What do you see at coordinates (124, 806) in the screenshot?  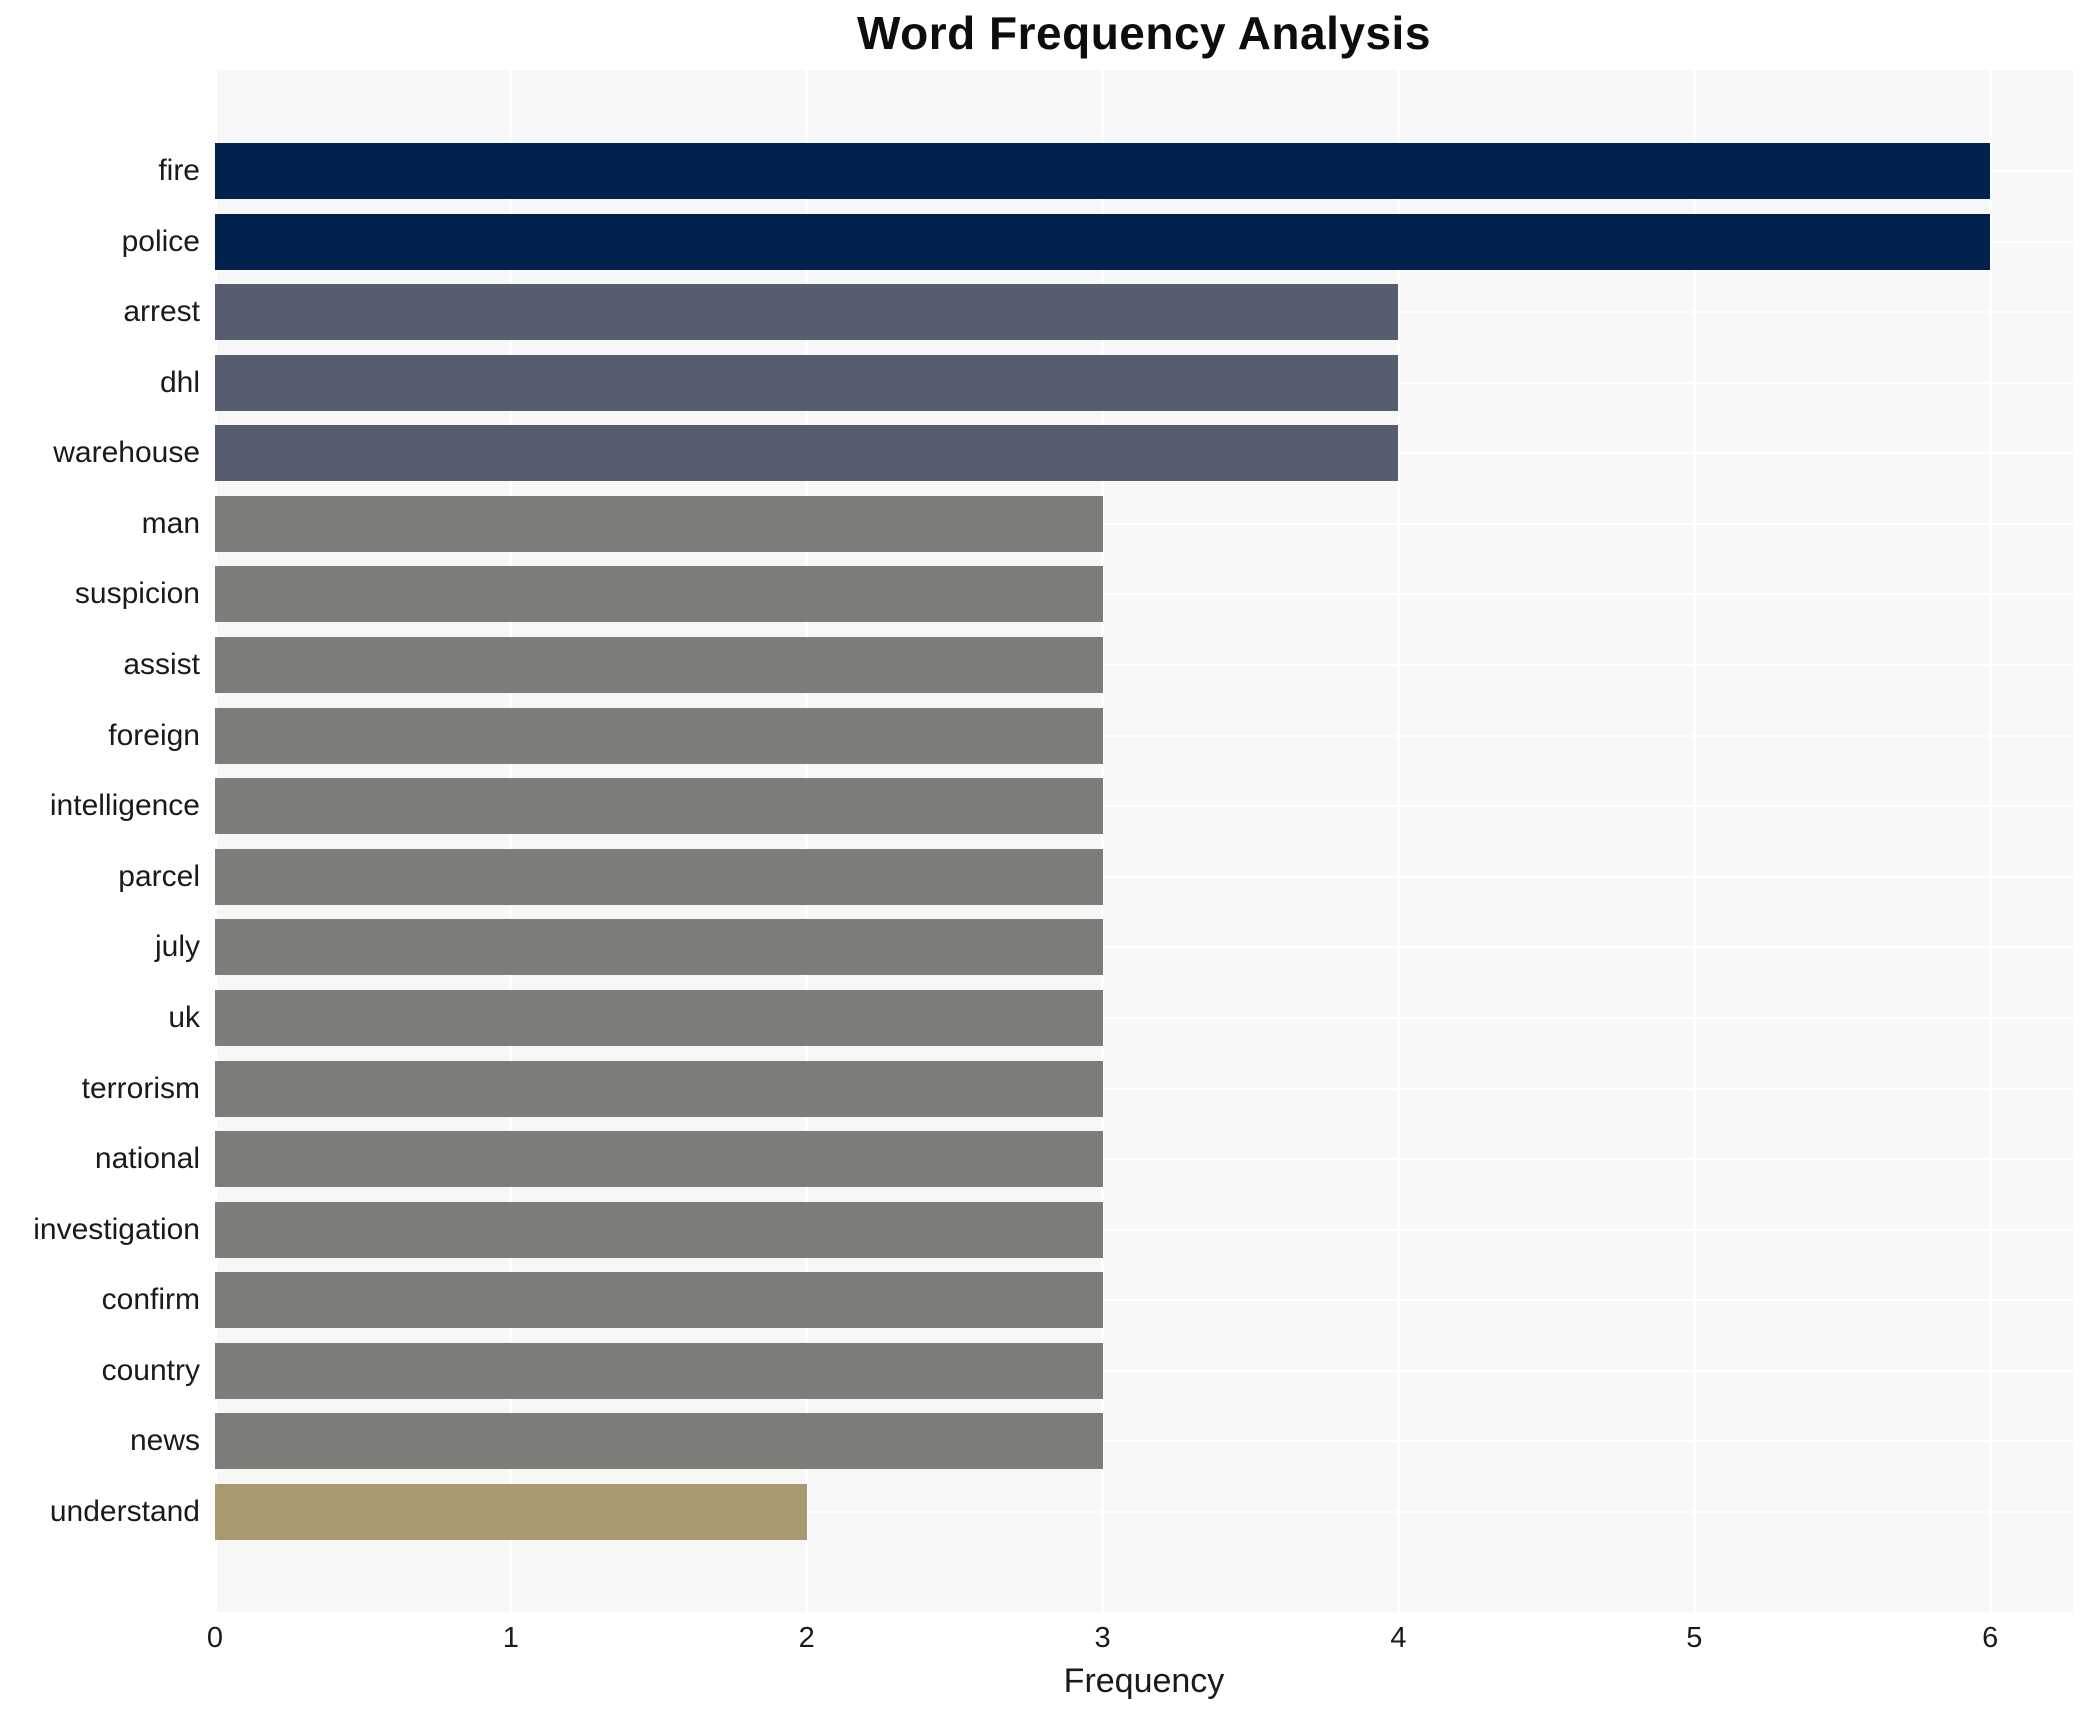 I see `category-label-intelligence: intelligence` at bounding box center [124, 806].